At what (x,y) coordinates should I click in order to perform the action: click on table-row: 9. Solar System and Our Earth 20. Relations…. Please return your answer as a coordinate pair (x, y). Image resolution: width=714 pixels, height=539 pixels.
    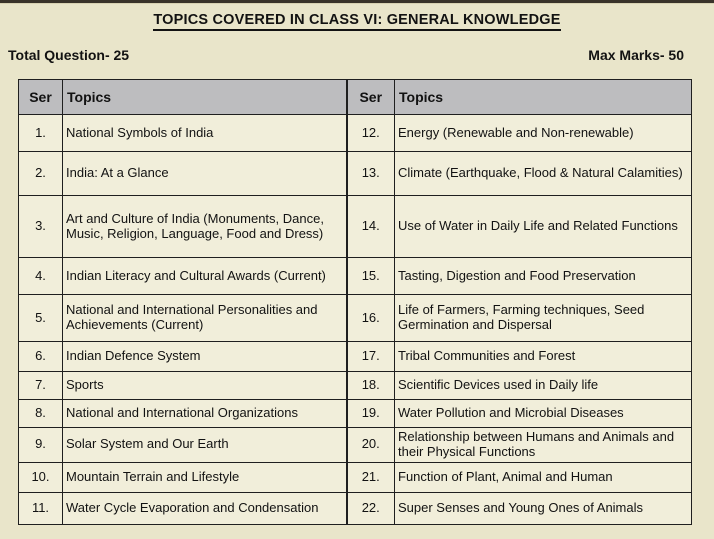
    Looking at the image, I should click on (355, 445).